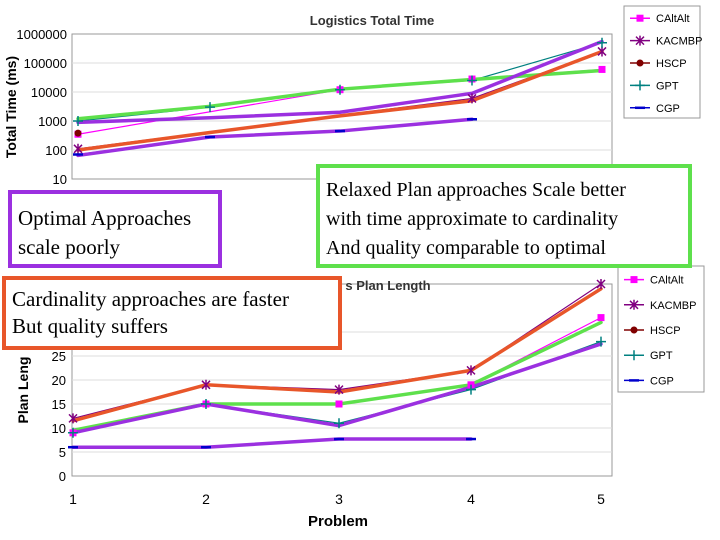 This screenshot has height=540, width=720. What do you see at coordinates (59, 404) in the screenshot?
I see `chart2-y-tick-label: 15` at bounding box center [59, 404].